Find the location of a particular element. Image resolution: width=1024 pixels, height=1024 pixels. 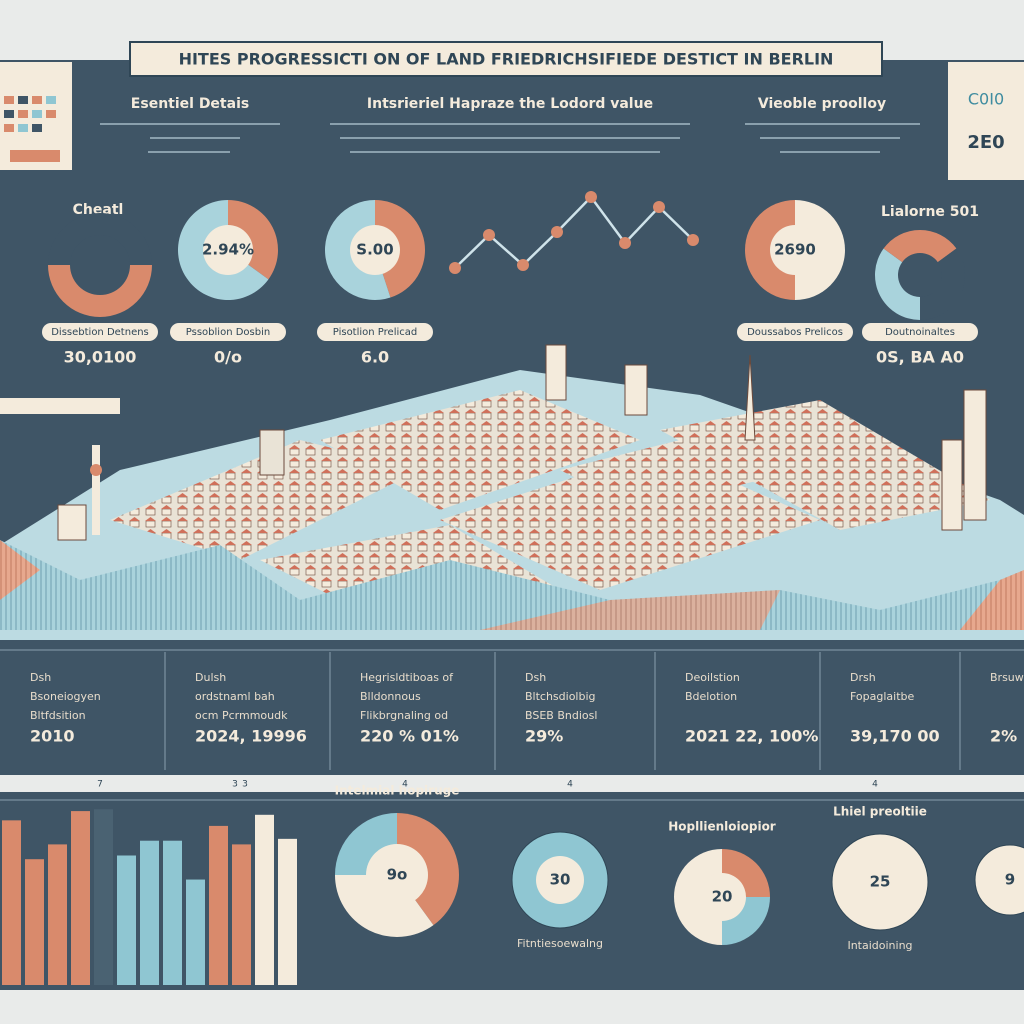

center-label: S.00 is located at coordinates (374, 250).